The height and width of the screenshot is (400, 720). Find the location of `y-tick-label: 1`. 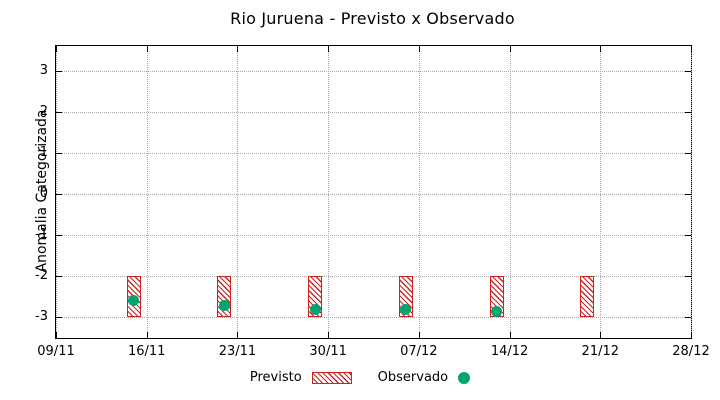

y-tick-label: 1 is located at coordinates (43, 152).